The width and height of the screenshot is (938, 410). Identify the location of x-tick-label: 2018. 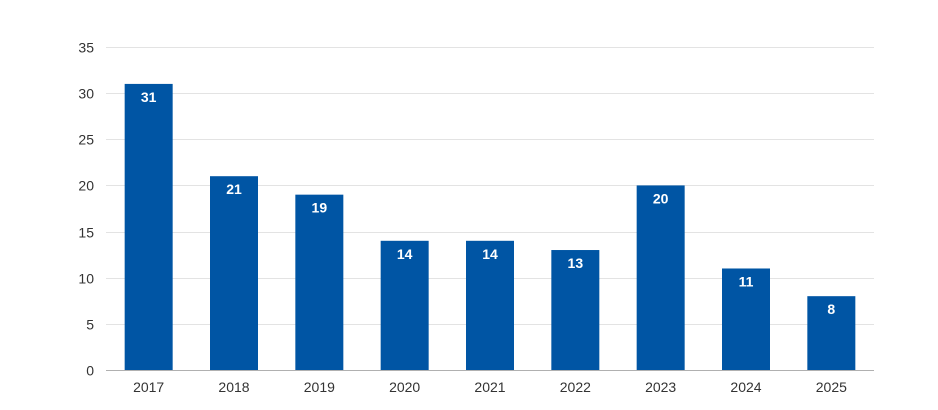
(233, 387).